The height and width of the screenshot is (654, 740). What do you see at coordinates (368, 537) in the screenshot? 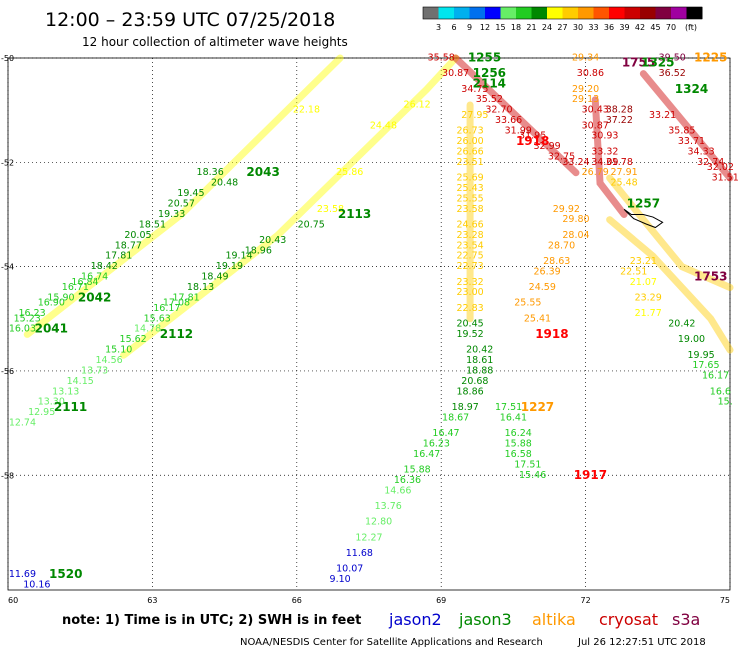
I see `swh-label: 12.27` at bounding box center [368, 537].